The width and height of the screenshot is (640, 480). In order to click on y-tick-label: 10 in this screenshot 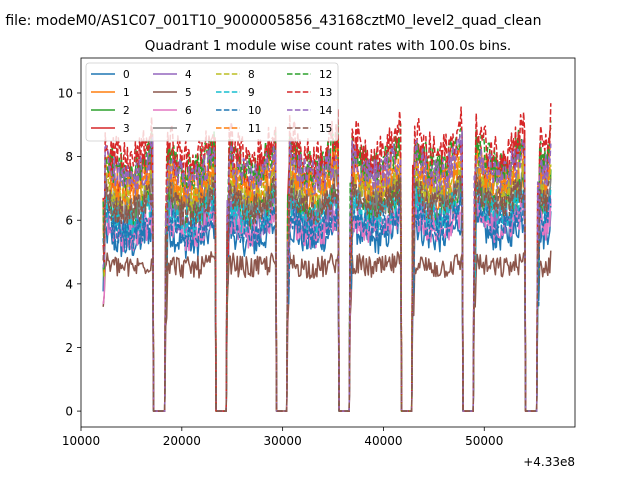, I will do `click(65, 93)`.